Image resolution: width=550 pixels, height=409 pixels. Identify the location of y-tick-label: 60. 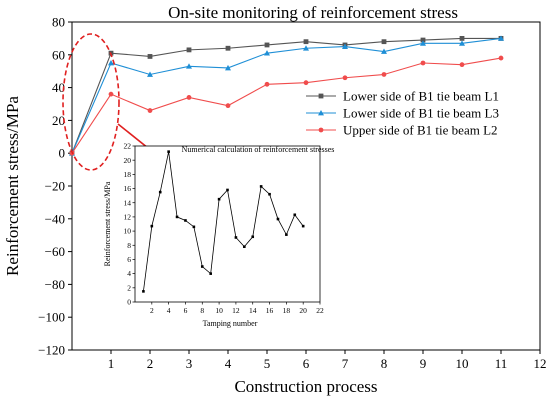
(58, 54).